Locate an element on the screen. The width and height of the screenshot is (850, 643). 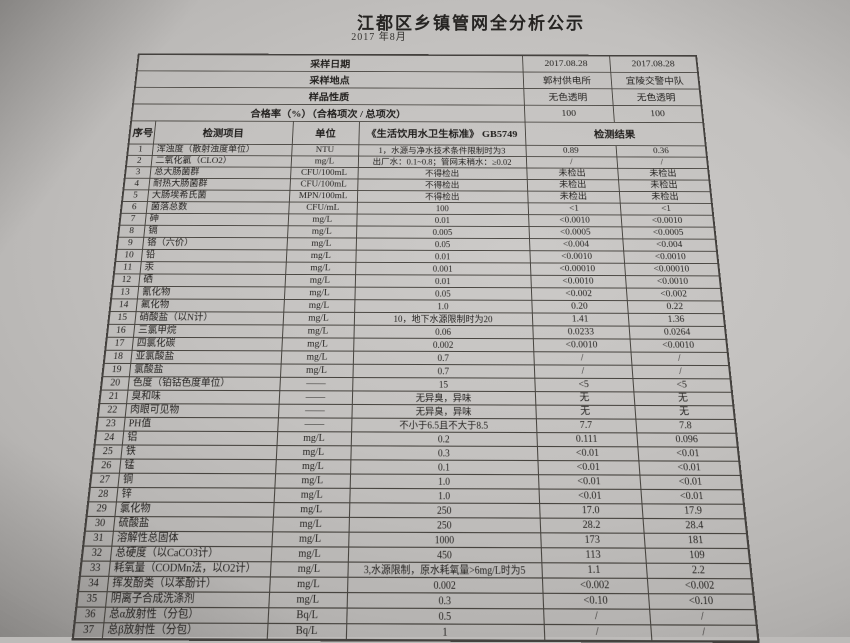
row-index: 10 is located at coordinates (129, 255).